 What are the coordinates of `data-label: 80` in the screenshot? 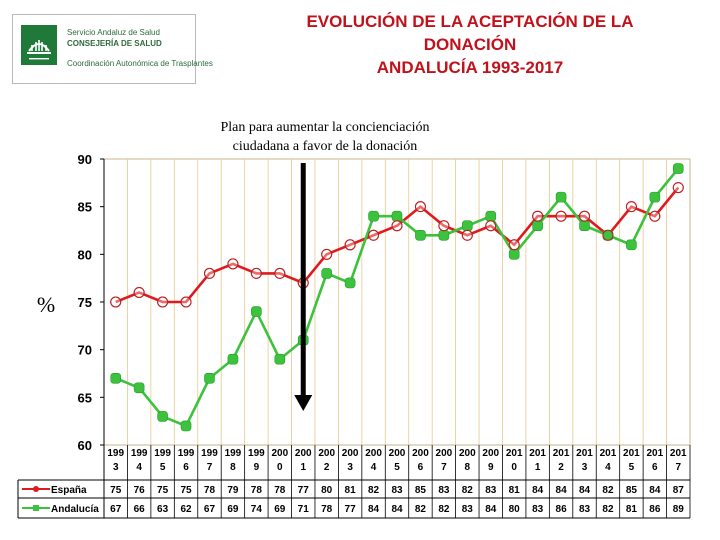 It's located at (515, 509).